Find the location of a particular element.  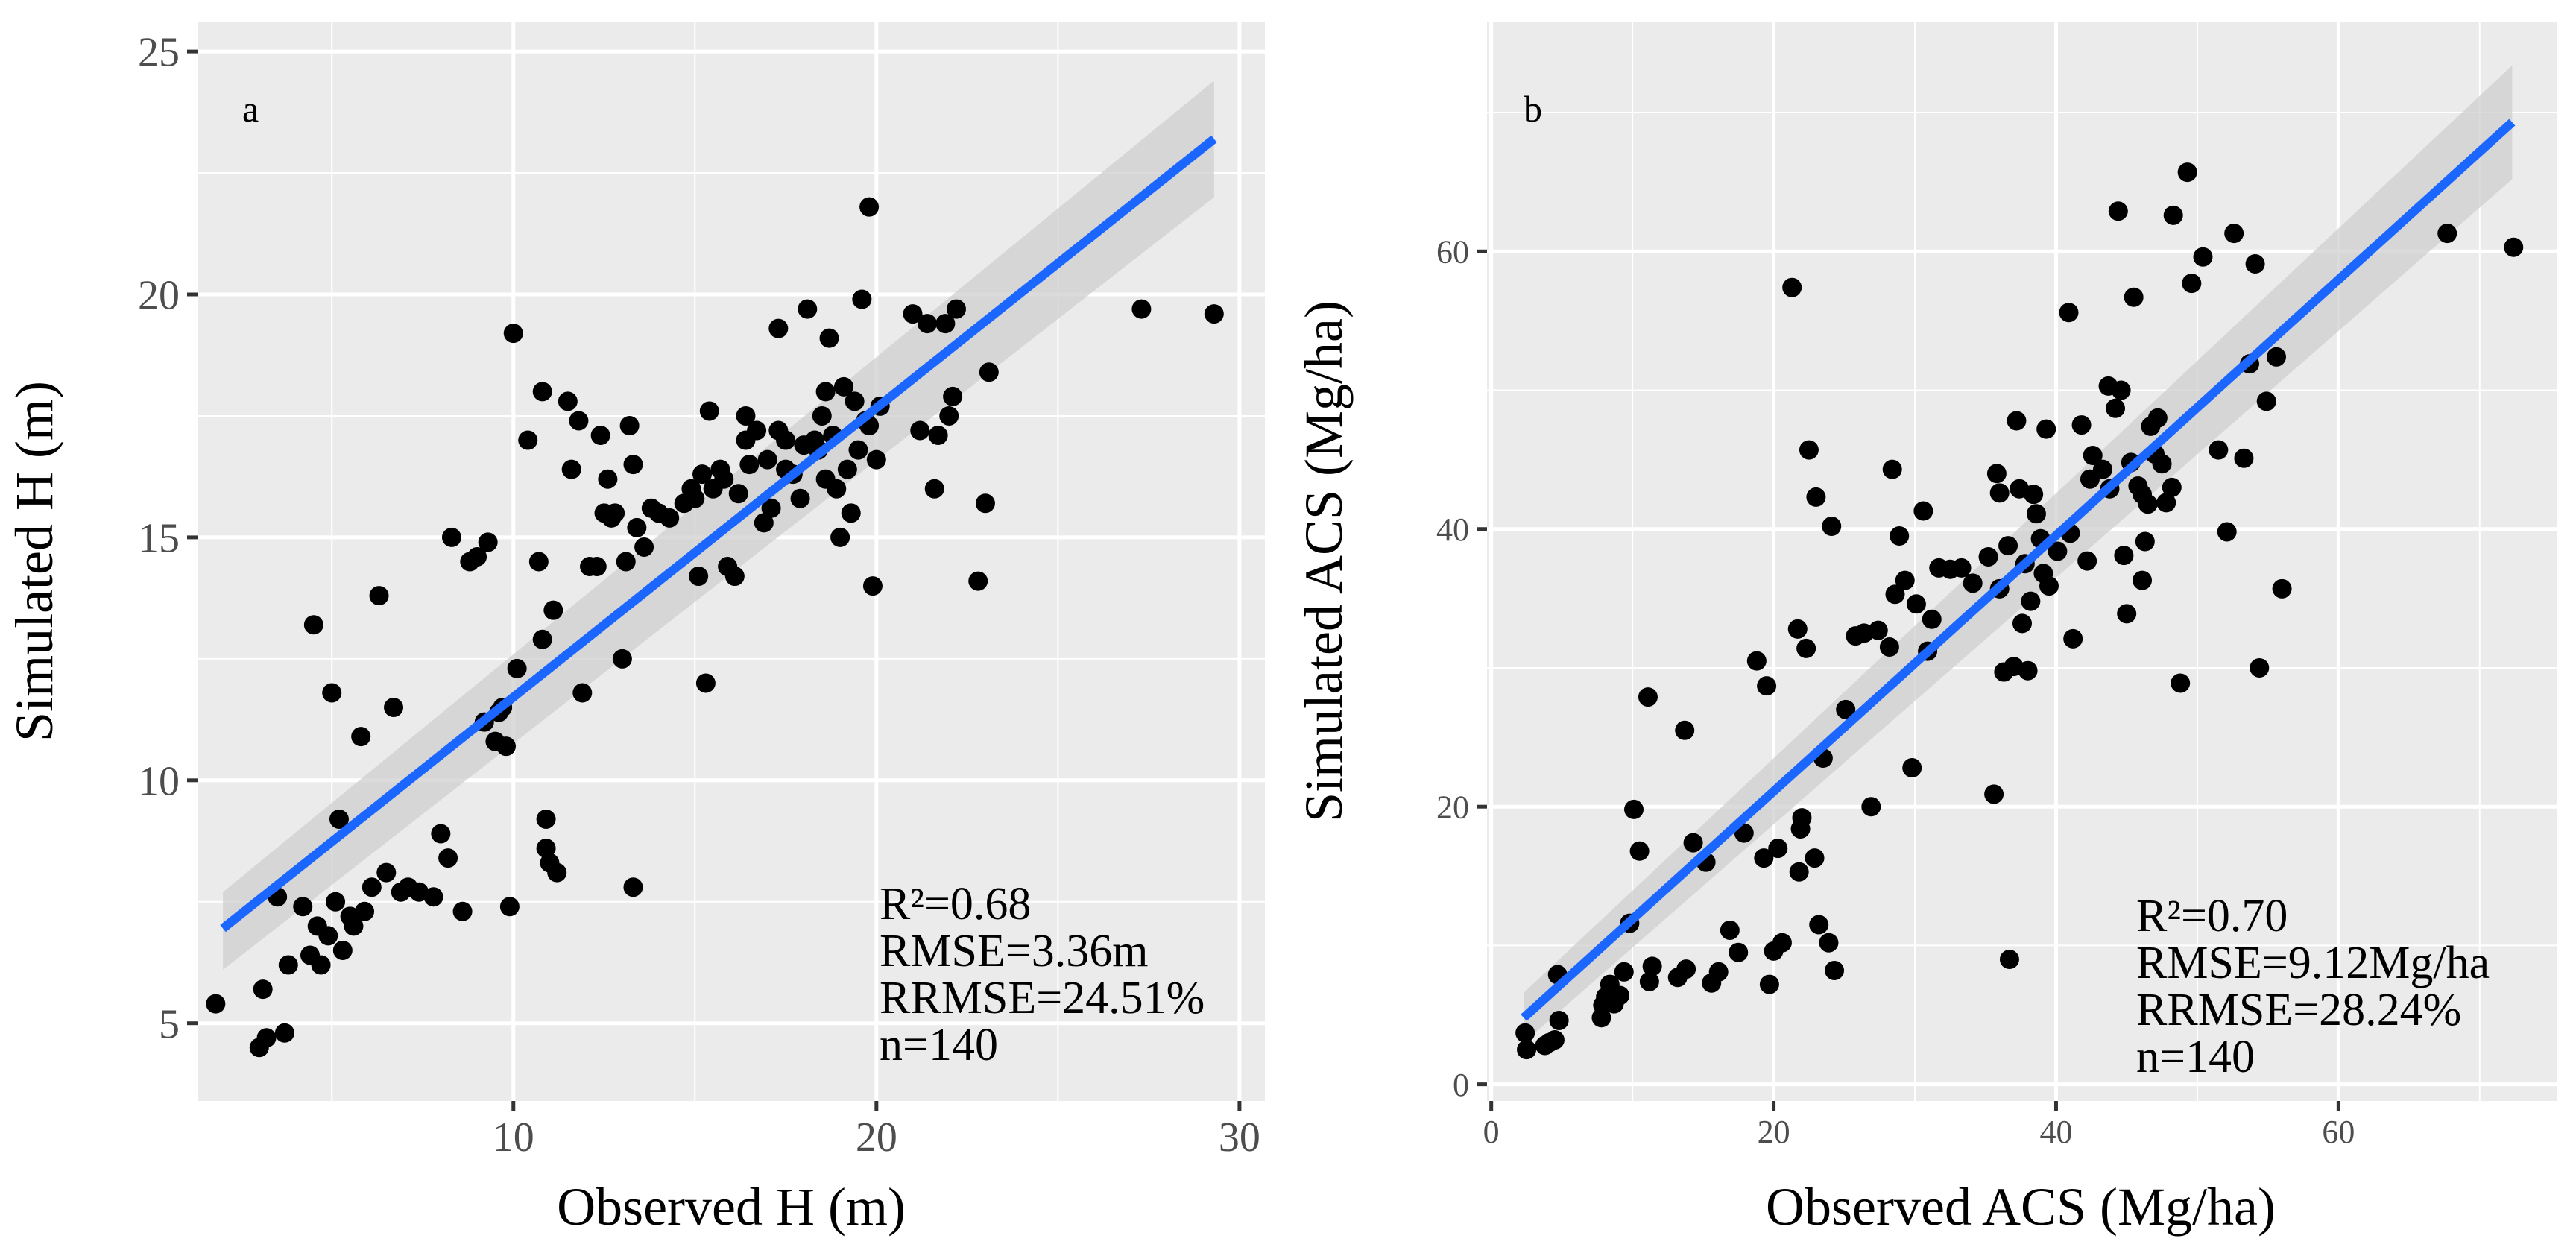

stats-box-a: R²=0.68 RMSE=3.36m RRMSE=24.51% n=140 is located at coordinates (1042, 974).